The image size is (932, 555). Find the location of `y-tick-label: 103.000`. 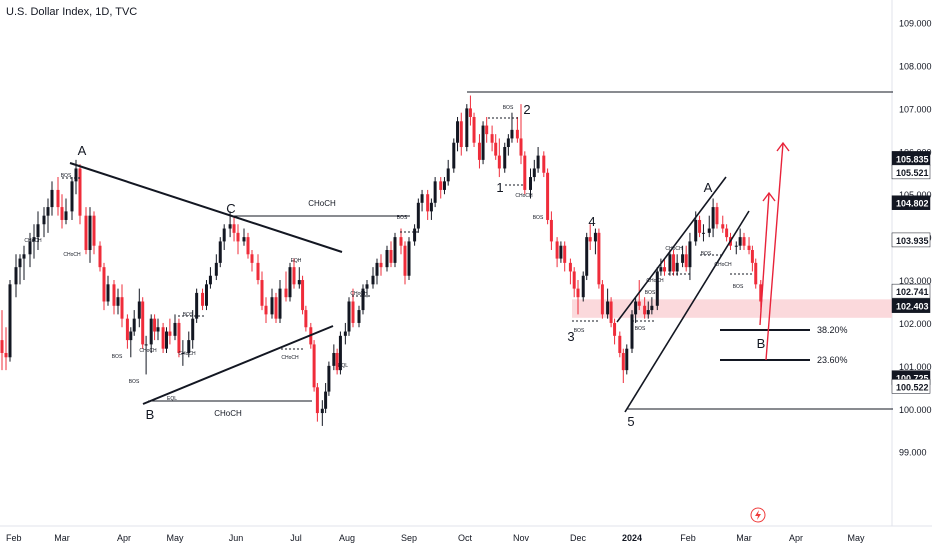

y-tick-label: 103.000 is located at coordinates (915, 281).